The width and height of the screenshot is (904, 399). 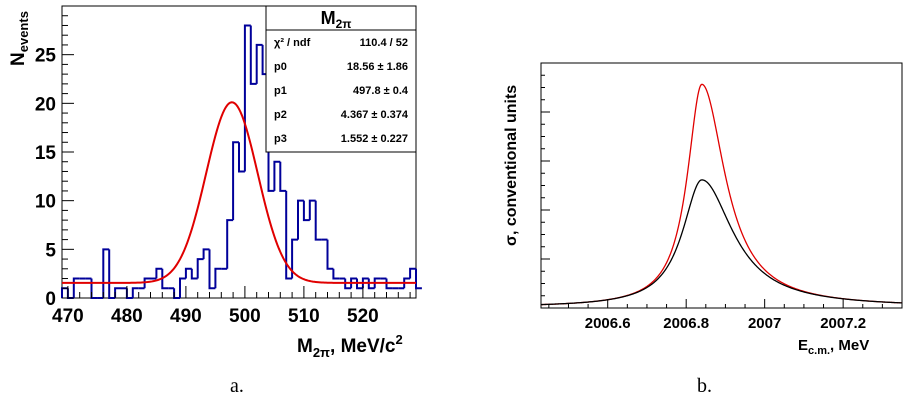 What do you see at coordinates (127, 316) in the screenshot?
I see `x-tick-label: 480` at bounding box center [127, 316].